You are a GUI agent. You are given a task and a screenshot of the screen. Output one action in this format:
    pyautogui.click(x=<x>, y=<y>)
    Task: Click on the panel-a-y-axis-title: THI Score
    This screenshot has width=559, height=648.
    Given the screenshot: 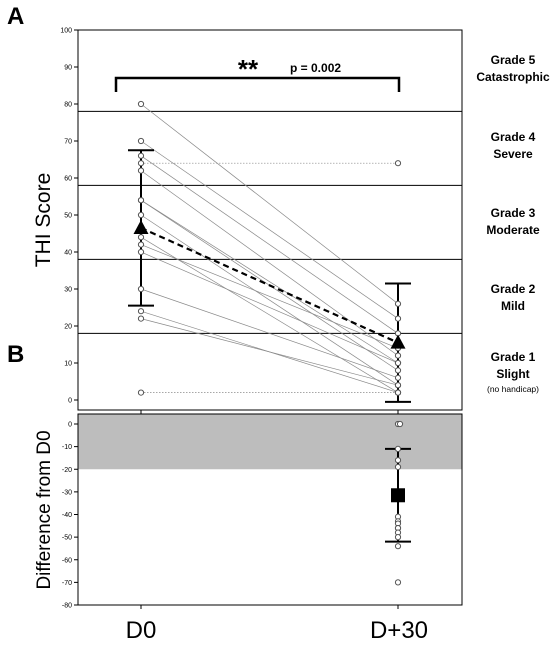 What is the action you would take?
    pyautogui.click(x=43, y=220)
    